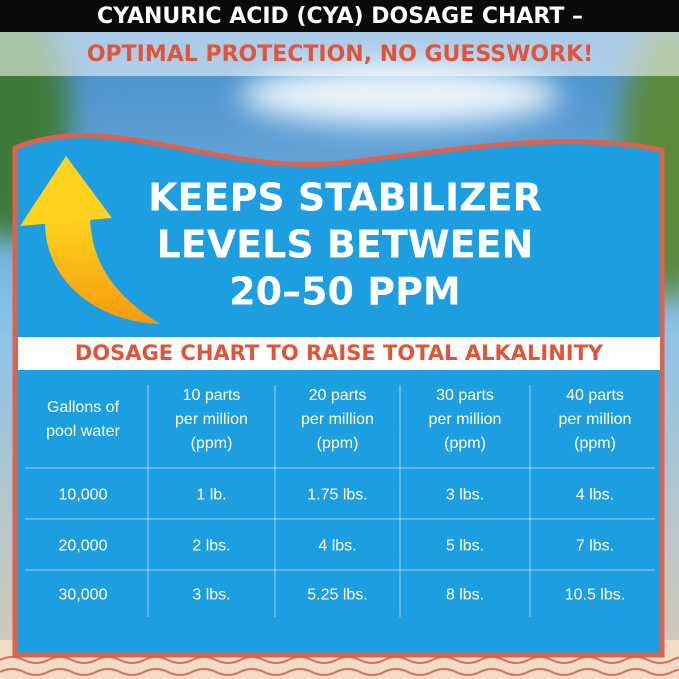 The width and height of the screenshot is (679, 679). I want to click on heading-band, so click(339, 353).